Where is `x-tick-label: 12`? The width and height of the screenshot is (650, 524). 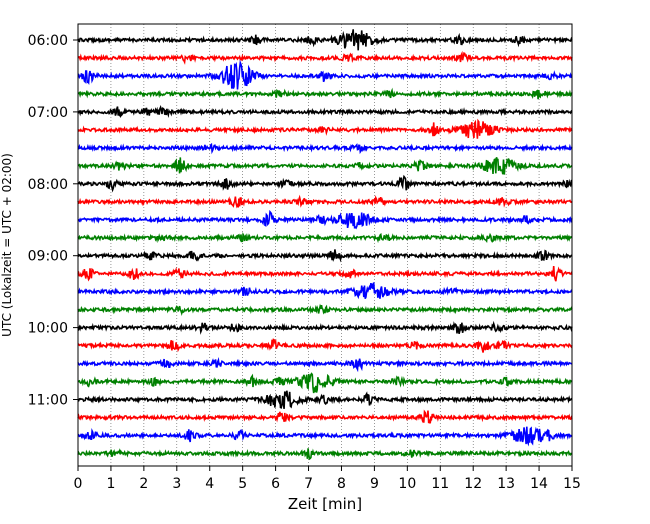
x-tick-label: 12 is located at coordinates (473, 484).